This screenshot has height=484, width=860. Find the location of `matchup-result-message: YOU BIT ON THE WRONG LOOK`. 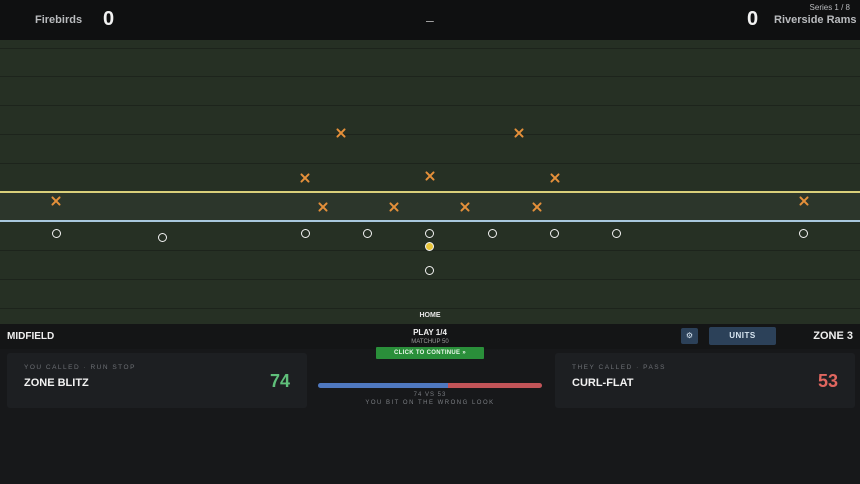

matchup-result-message: YOU BIT ON THE WRONG LOOK is located at coordinates (430, 403).